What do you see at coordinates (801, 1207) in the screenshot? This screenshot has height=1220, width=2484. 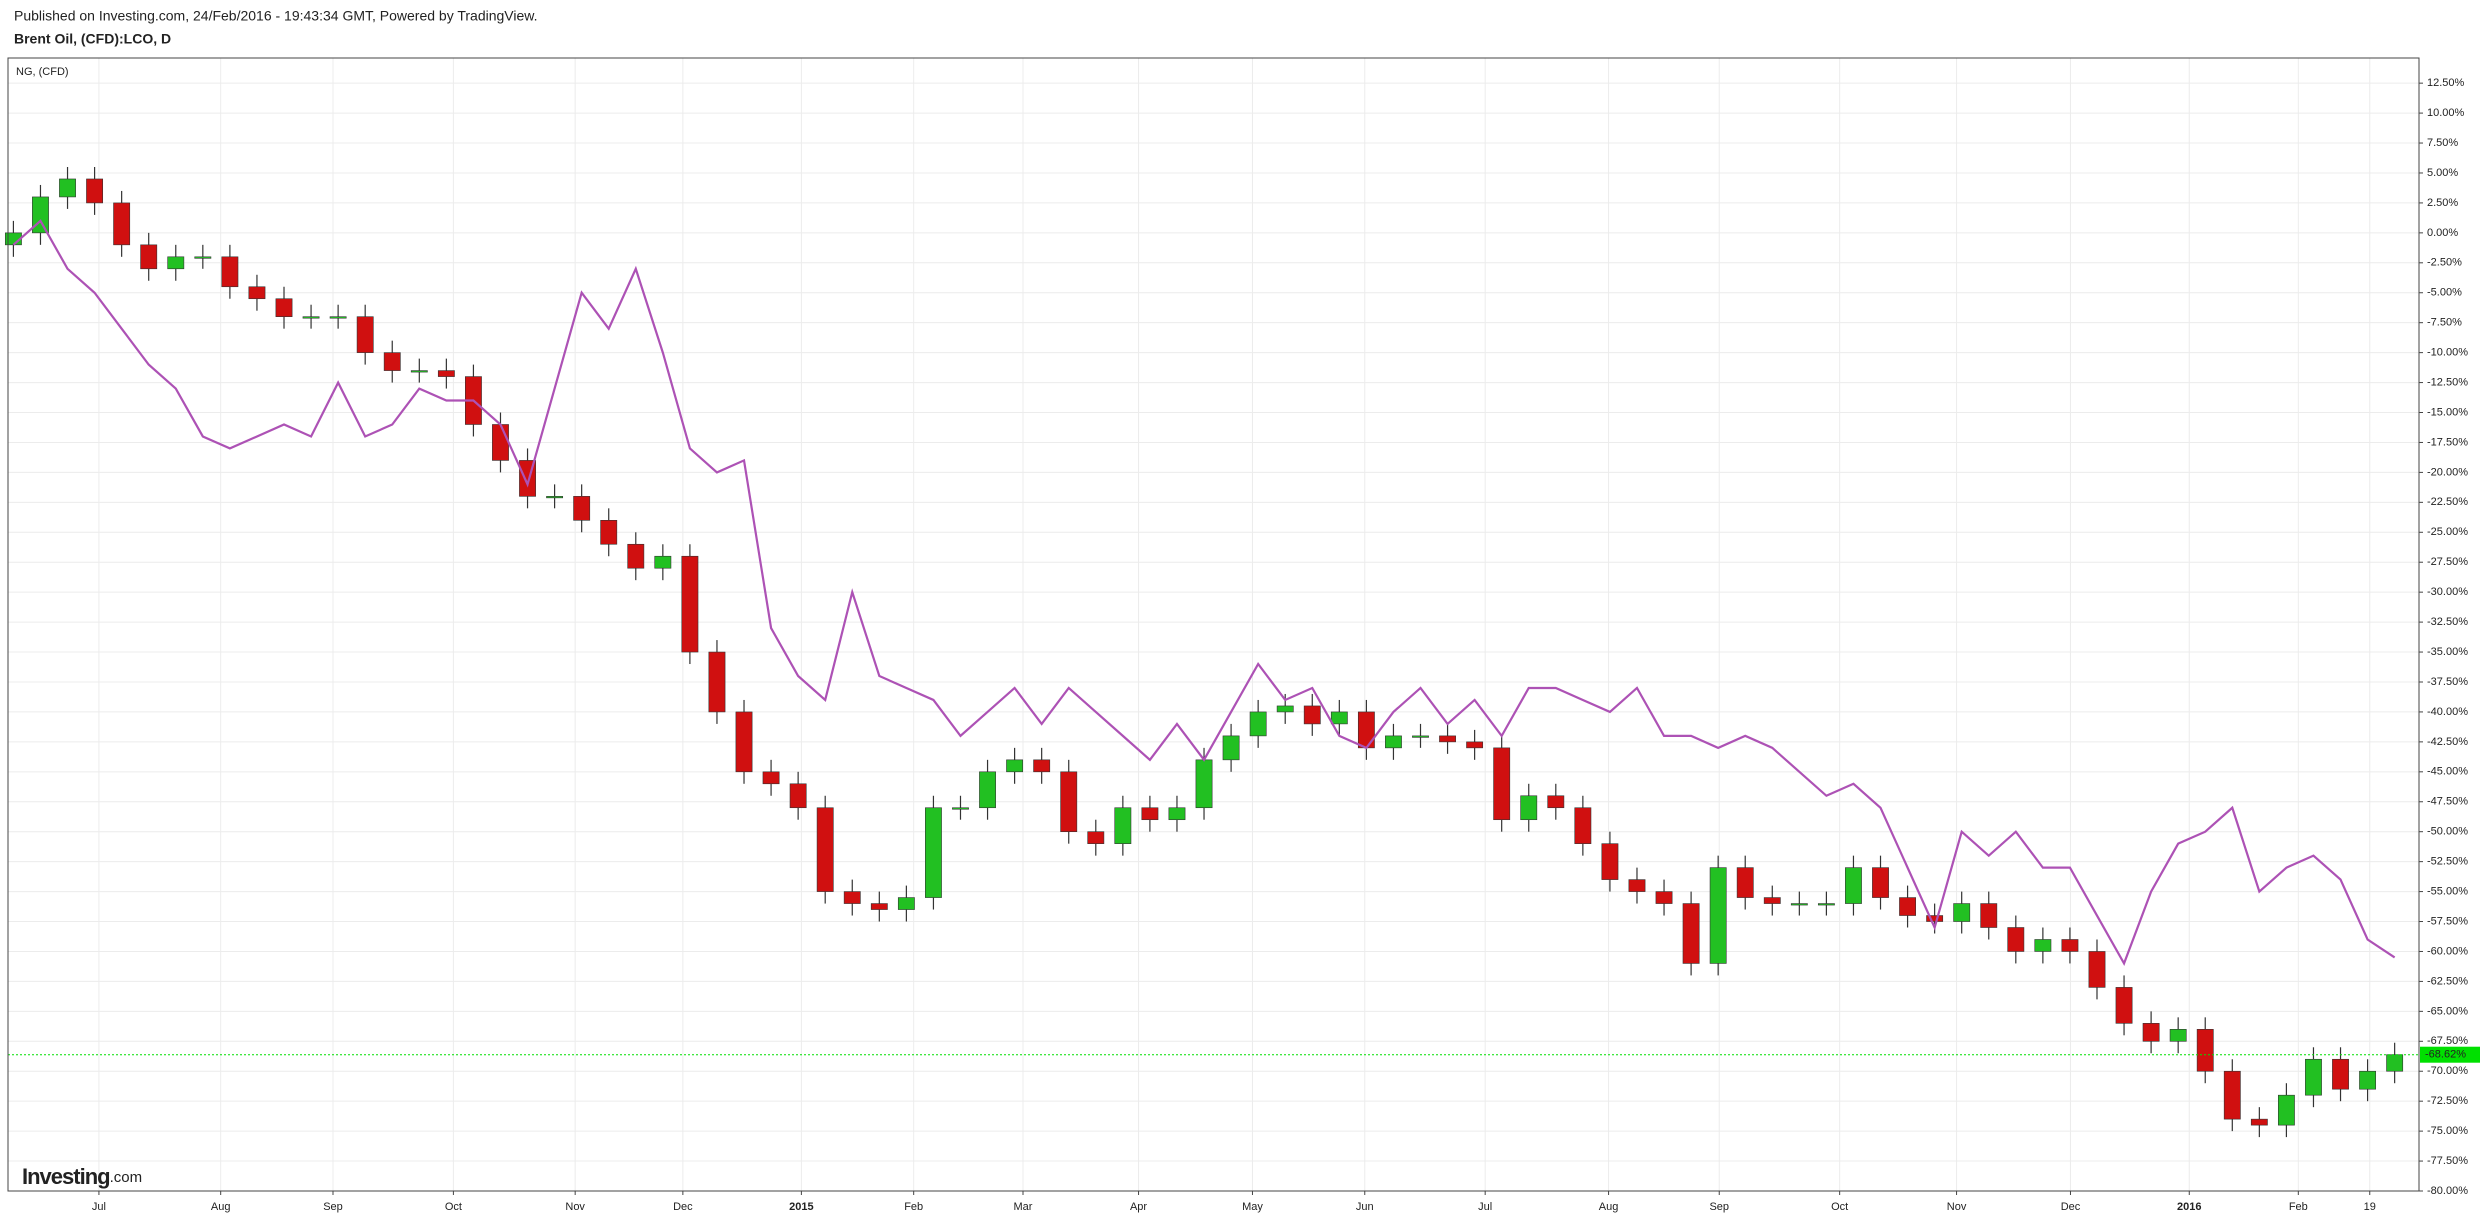 I see `x-tick-label: 2015` at bounding box center [801, 1207].